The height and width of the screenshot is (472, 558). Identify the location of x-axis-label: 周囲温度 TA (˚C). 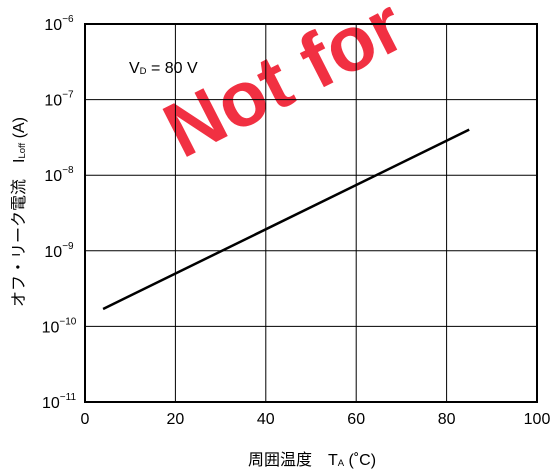
(312, 460).